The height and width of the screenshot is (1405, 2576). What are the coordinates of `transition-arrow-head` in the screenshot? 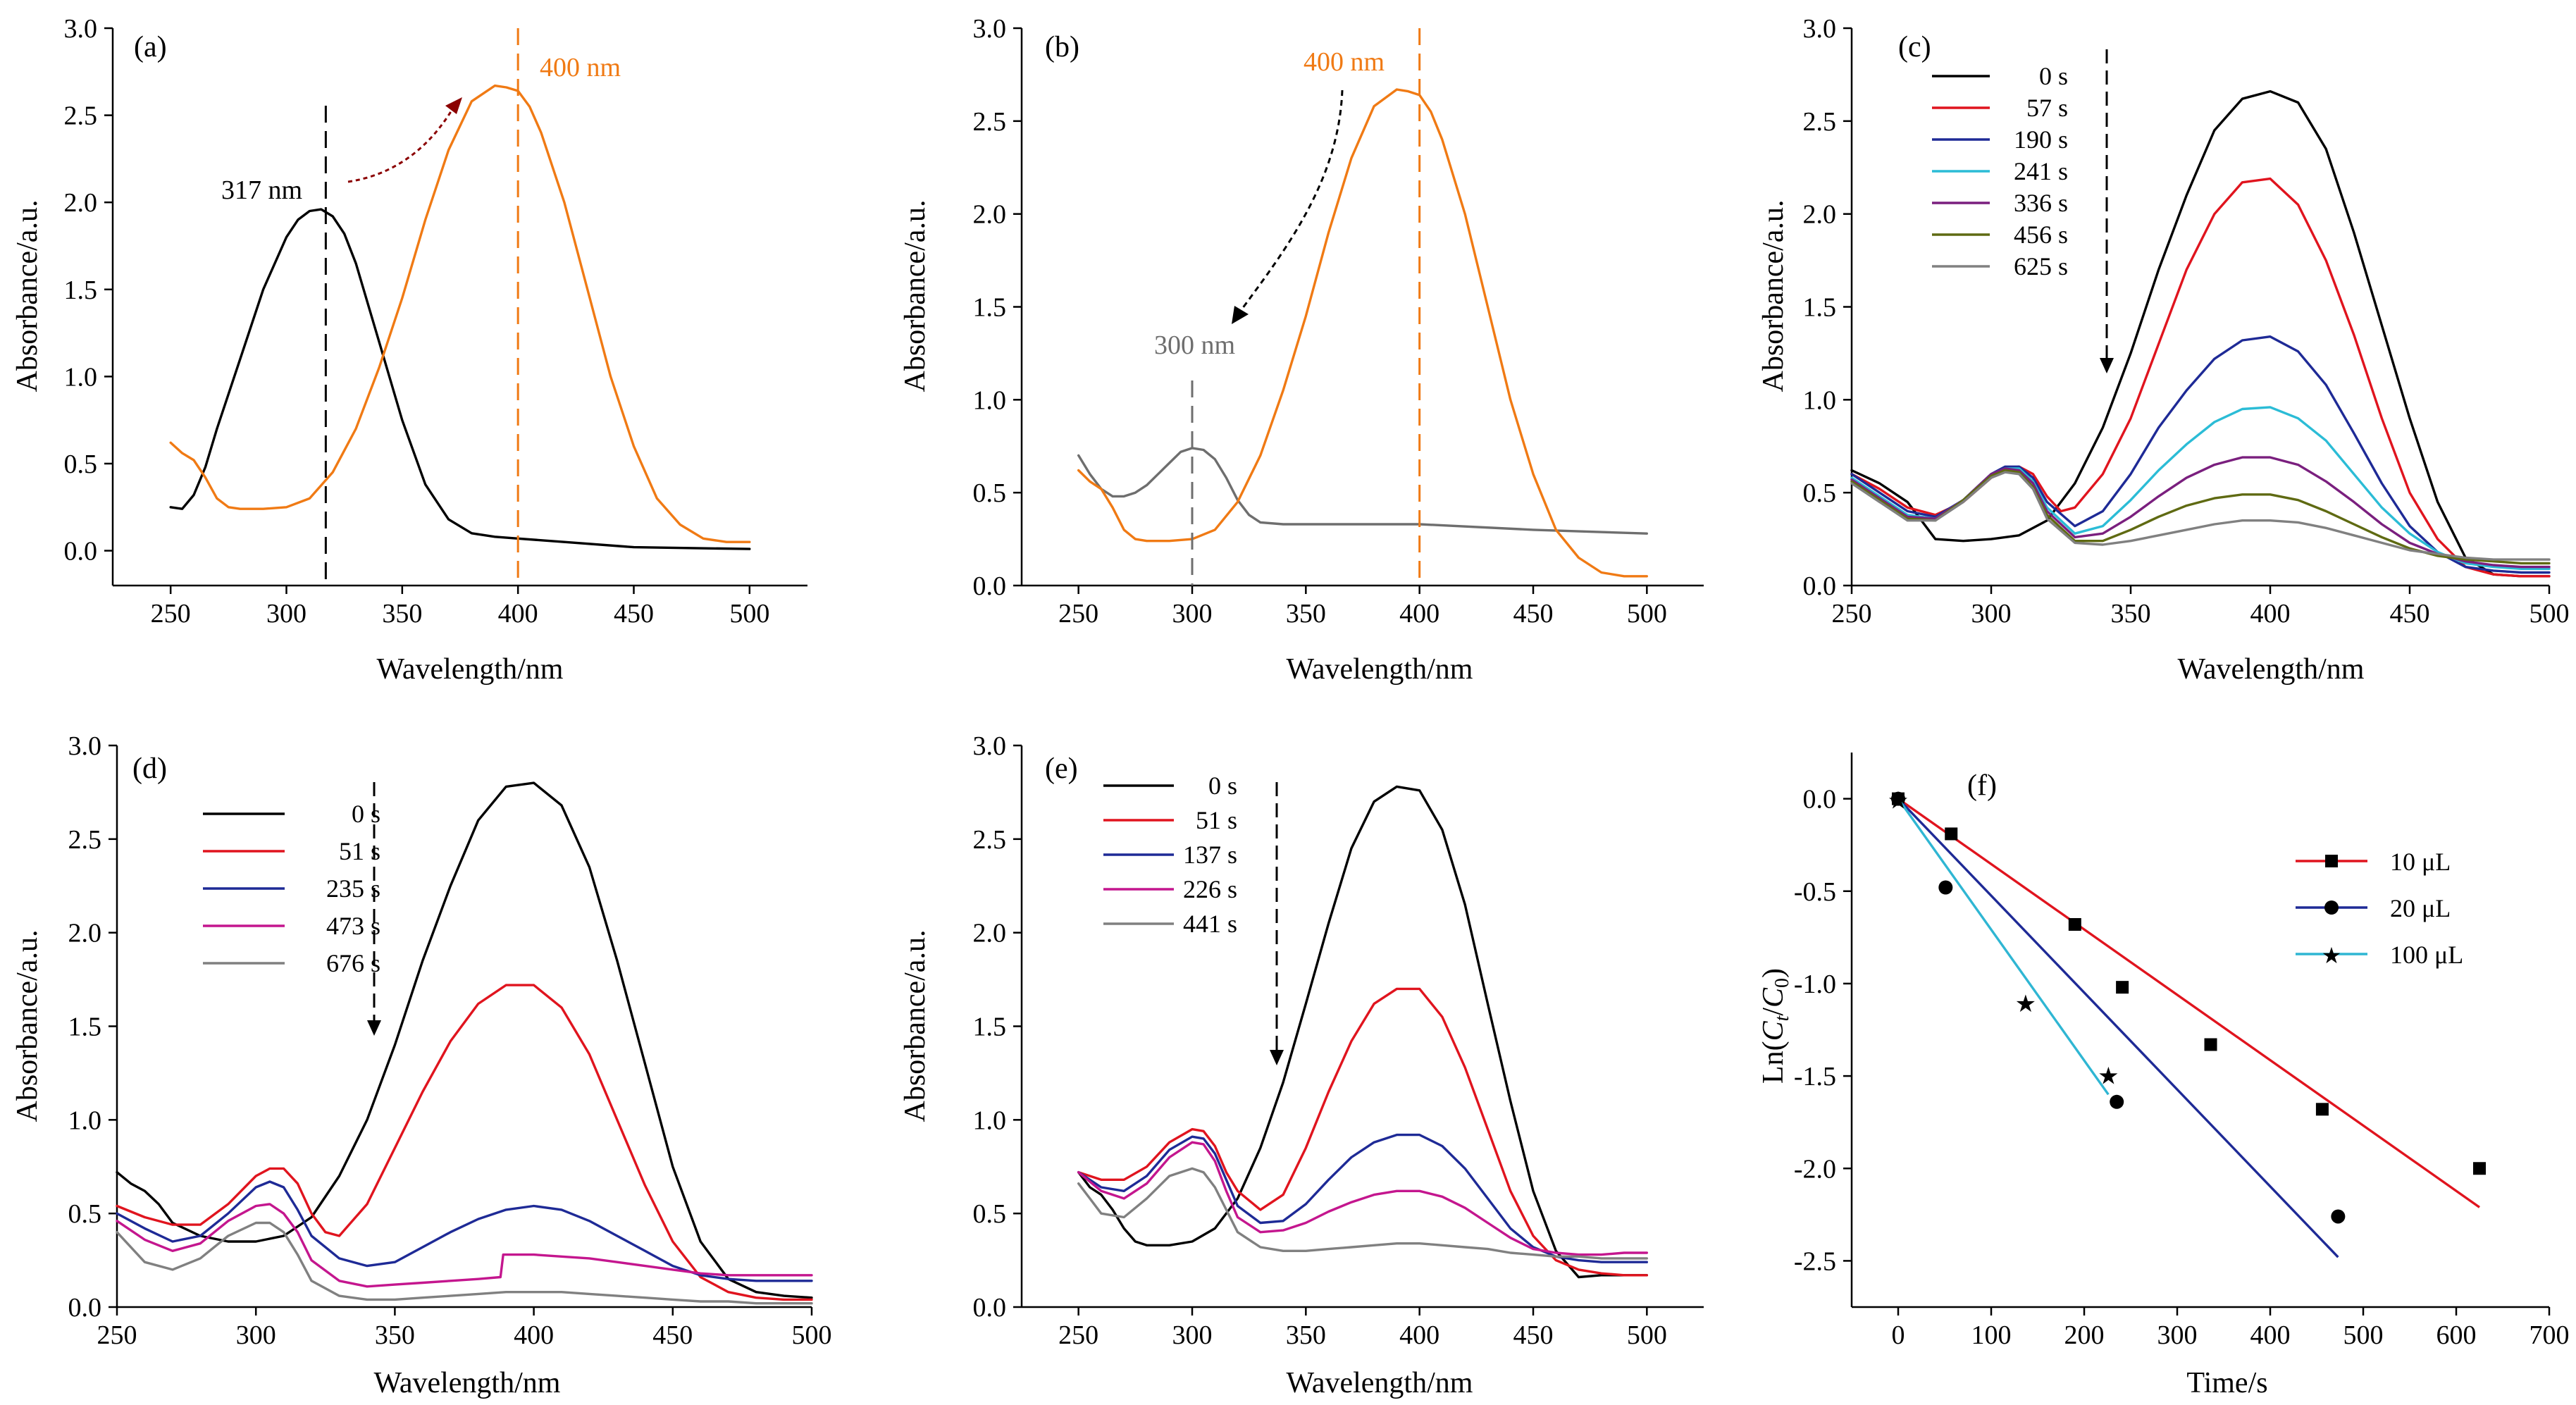 It's located at (1240, 315).